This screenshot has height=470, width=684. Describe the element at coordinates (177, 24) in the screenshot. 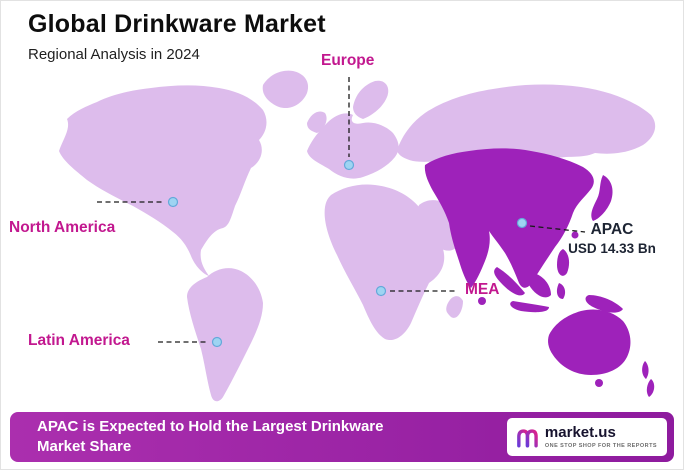

I see `page-title: Global Drinkware Market` at that location.